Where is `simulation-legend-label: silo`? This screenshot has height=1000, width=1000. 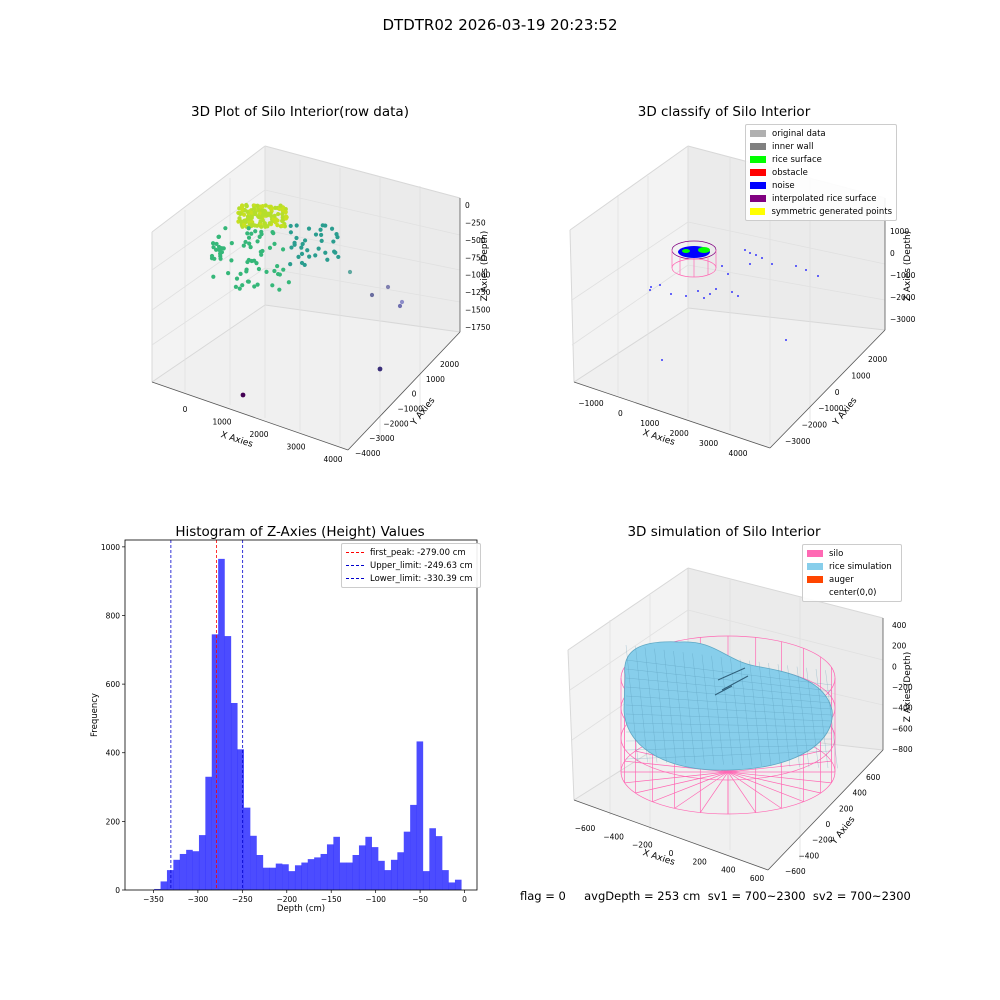
simulation-legend-label: silo is located at coordinates (836, 553).